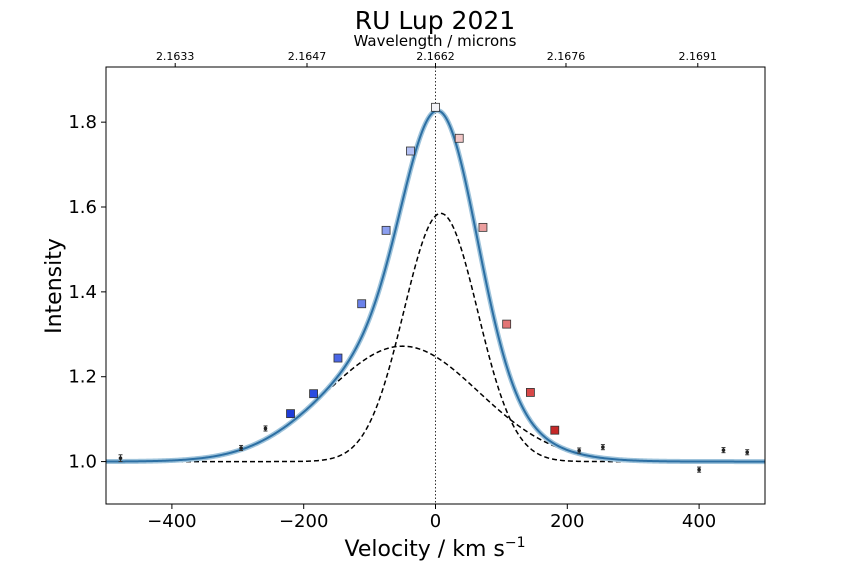  Describe the element at coordinates (698, 56) in the screenshot. I see `top-tick-label: 2.1691` at that location.